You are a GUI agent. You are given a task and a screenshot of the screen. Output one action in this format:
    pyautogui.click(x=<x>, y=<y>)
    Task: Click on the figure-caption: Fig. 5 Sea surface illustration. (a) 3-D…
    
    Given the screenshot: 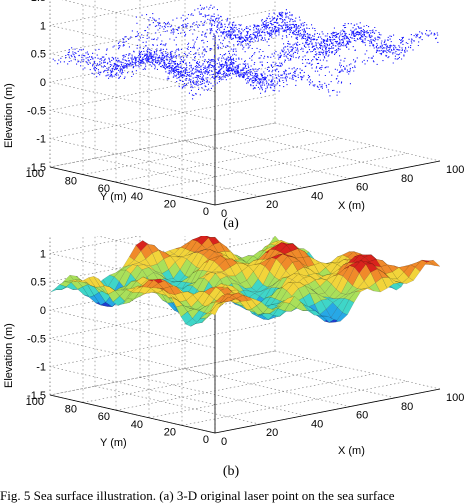 What is the action you would take?
    pyautogui.click(x=197, y=495)
    